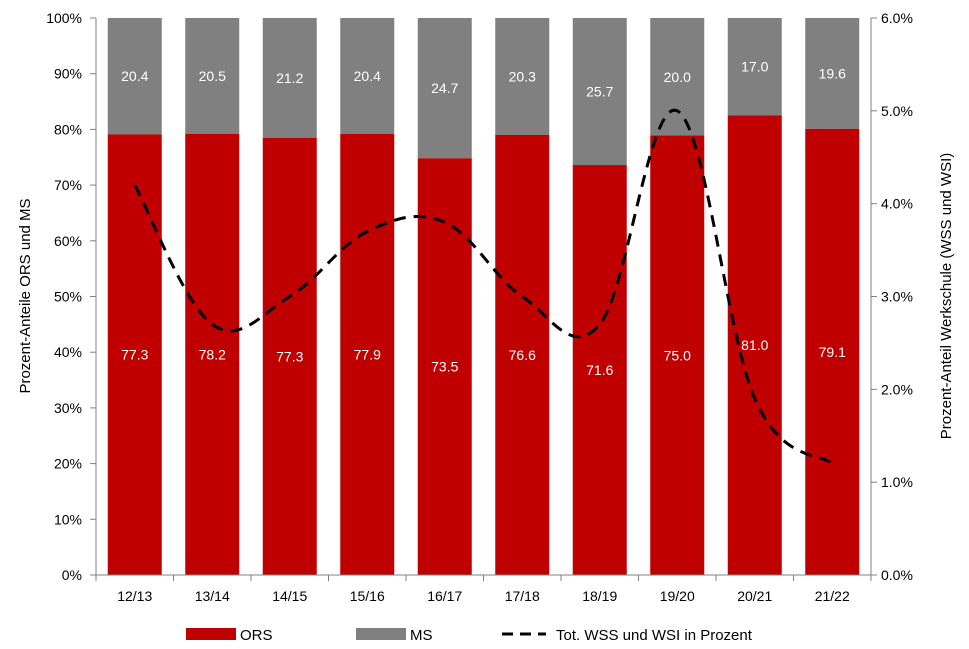 Image resolution: width=969 pixels, height=649 pixels. What do you see at coordinates (897, 111) in the screenshot?
I see `y2-tick-label: 5.0%` at bounding box center [897, 111].